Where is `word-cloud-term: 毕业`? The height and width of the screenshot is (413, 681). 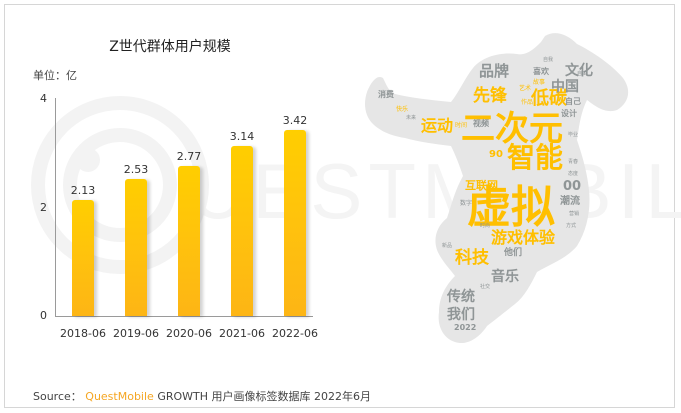
word-cloud-term: 毕业 is located at coordinates (573, 135).